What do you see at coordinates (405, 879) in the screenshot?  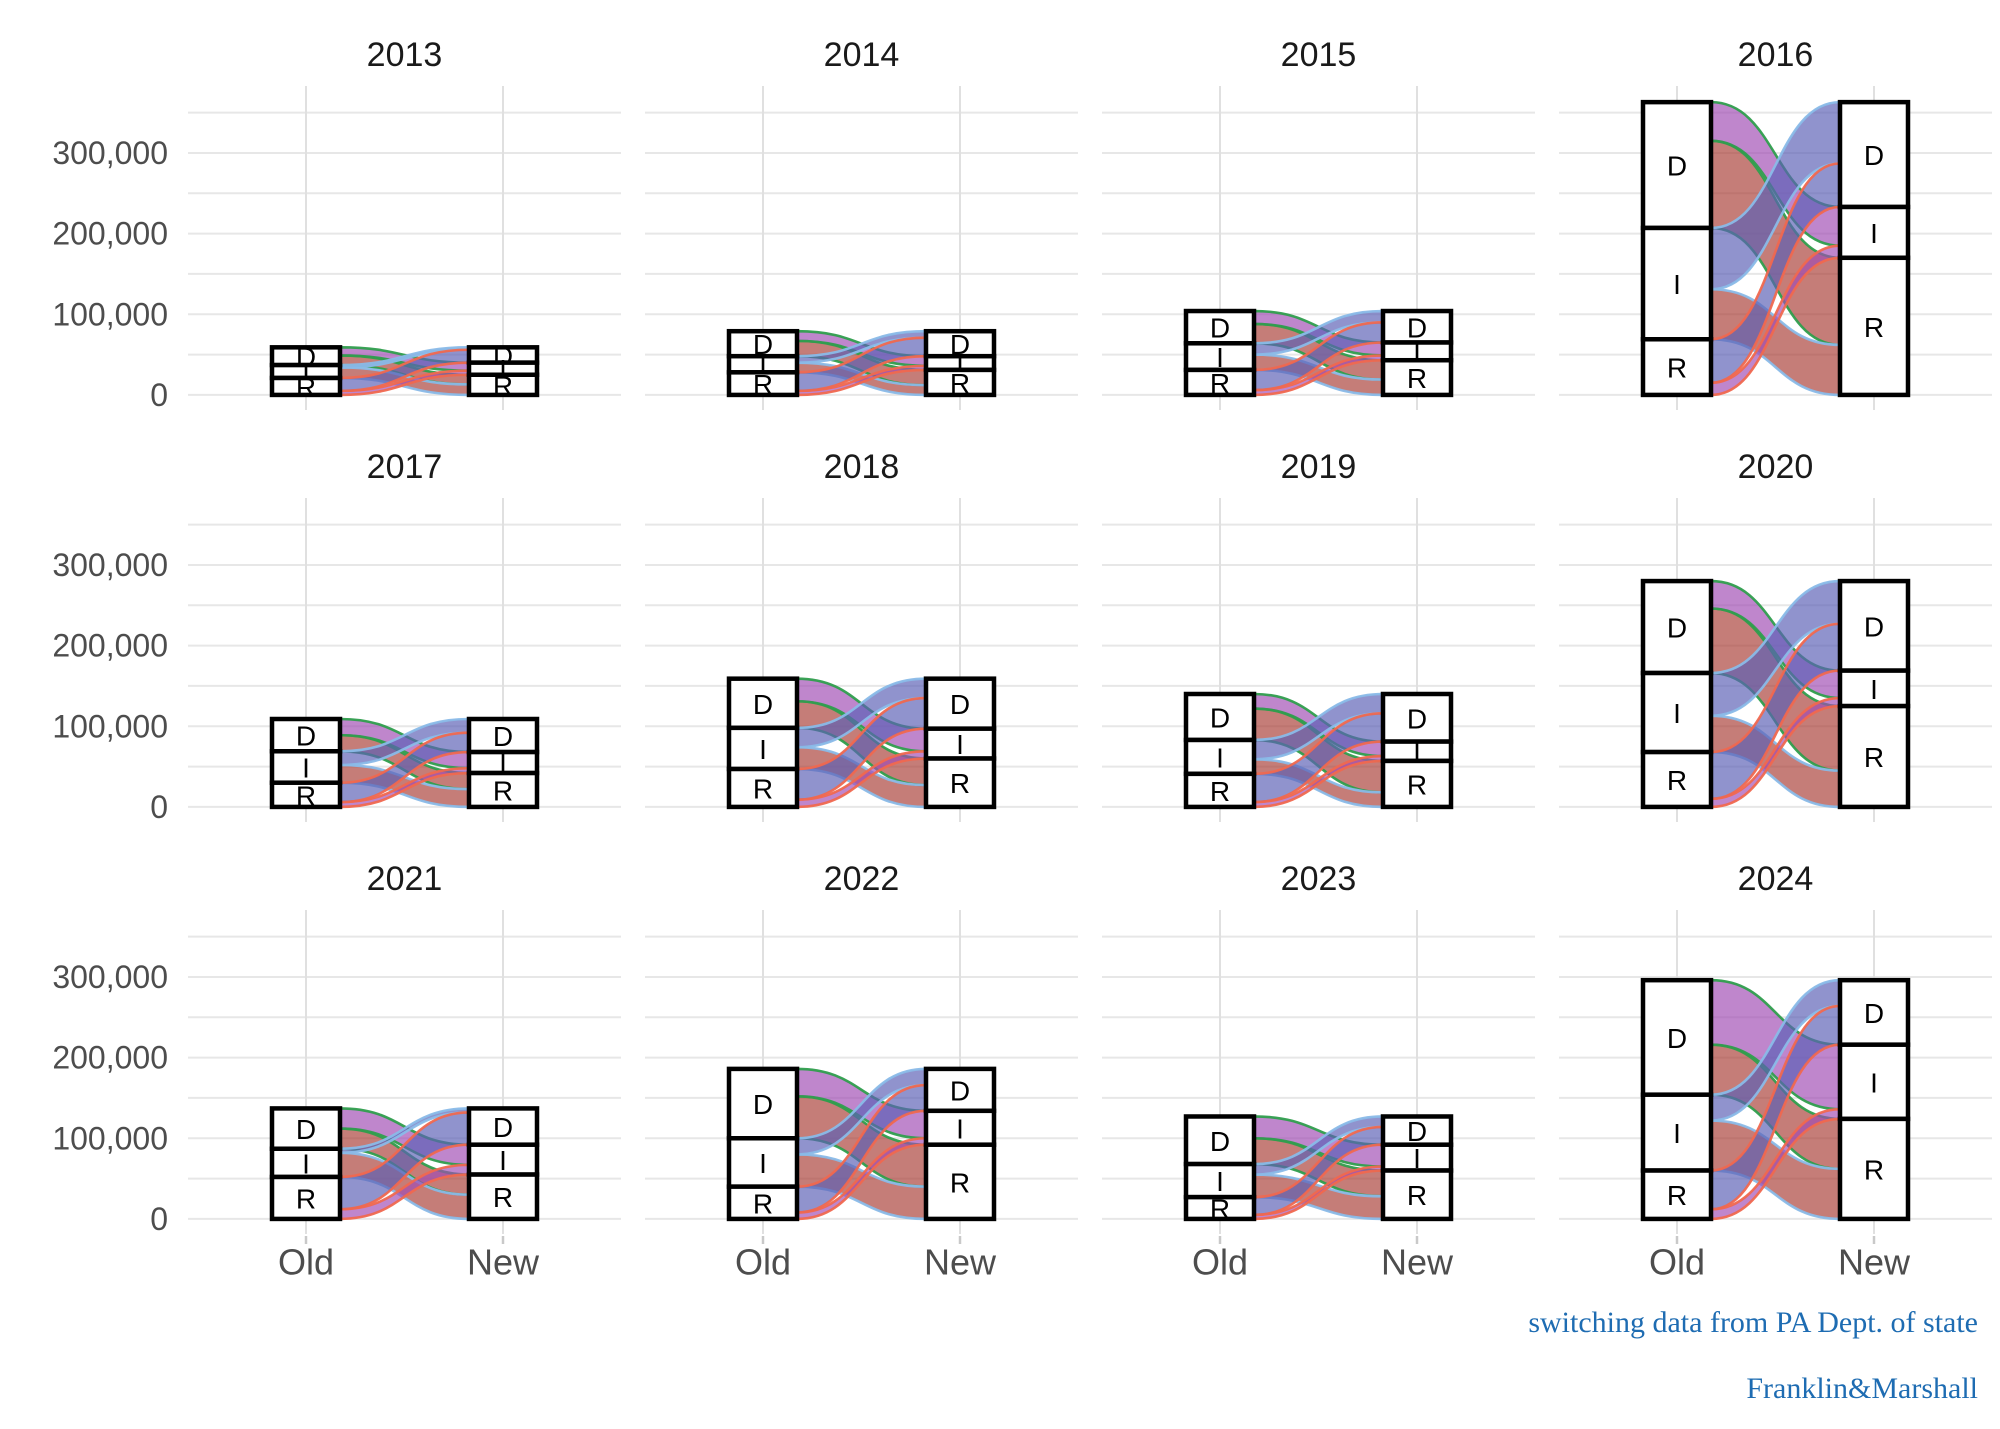 I see `facet-title: 2021` at bounding box center [405, 879].